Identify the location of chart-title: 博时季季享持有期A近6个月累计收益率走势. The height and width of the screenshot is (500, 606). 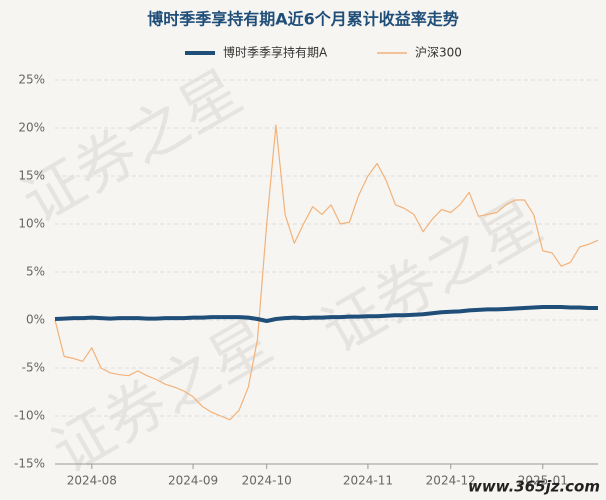
(303, 19).